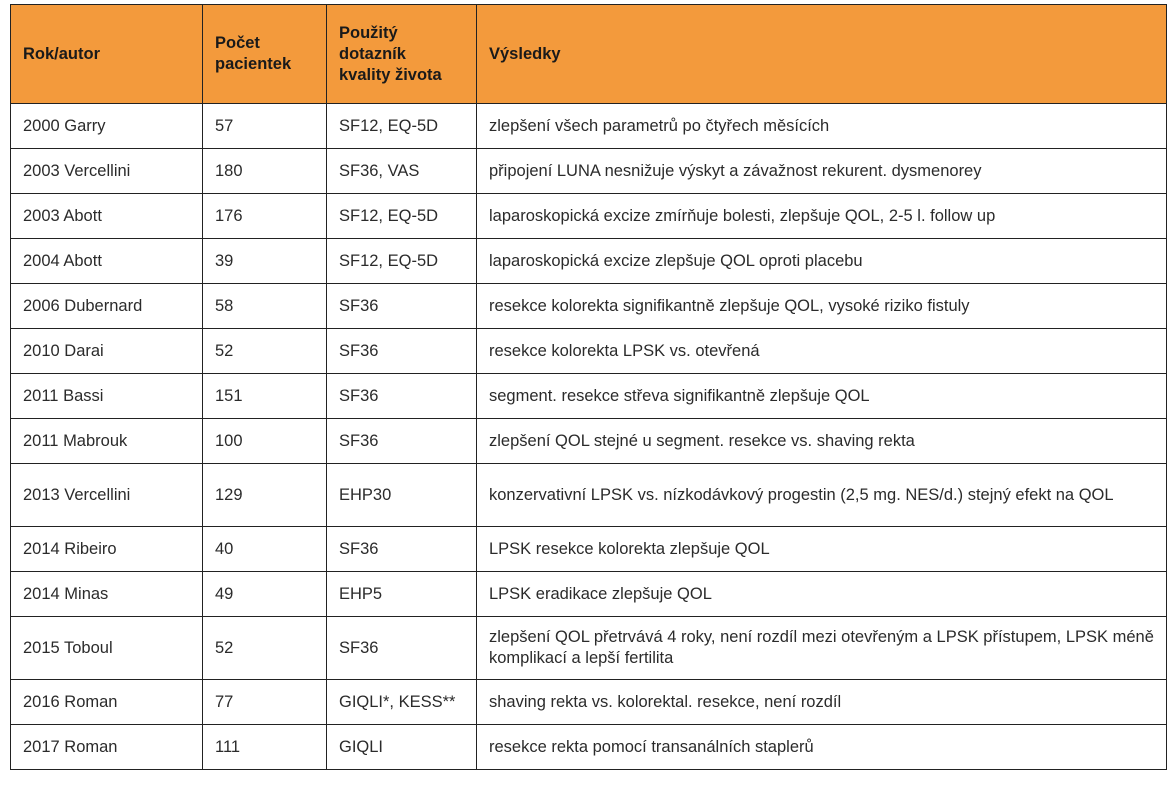 This screenshot has width=1173, height=800. What do you see at coordinates (264, 702) in the screenshot?
I see `cell-patients: 77` at bounding box center [264, 702].